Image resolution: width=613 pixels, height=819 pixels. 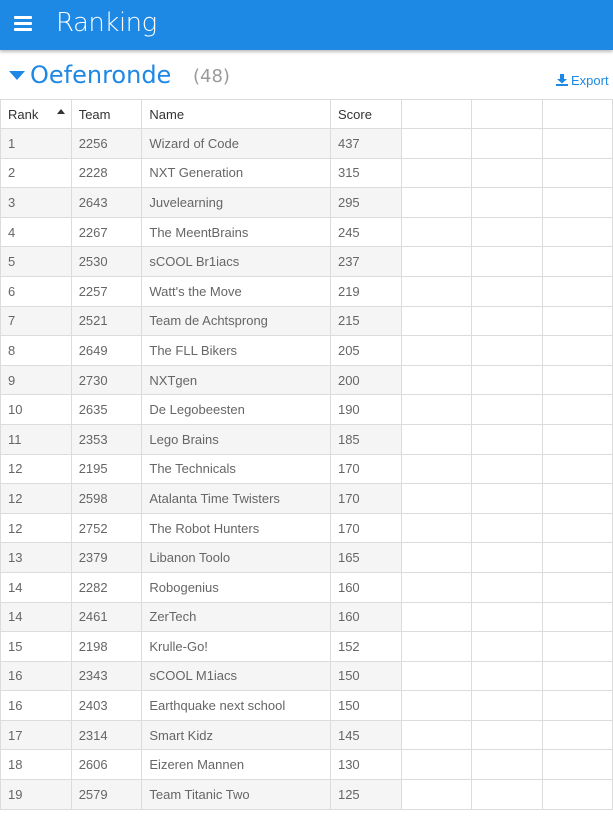 What do you see at coordinates (106, 321) in the screenshot?
I see `cell-team: 2521` at bounding box center [106, 321].